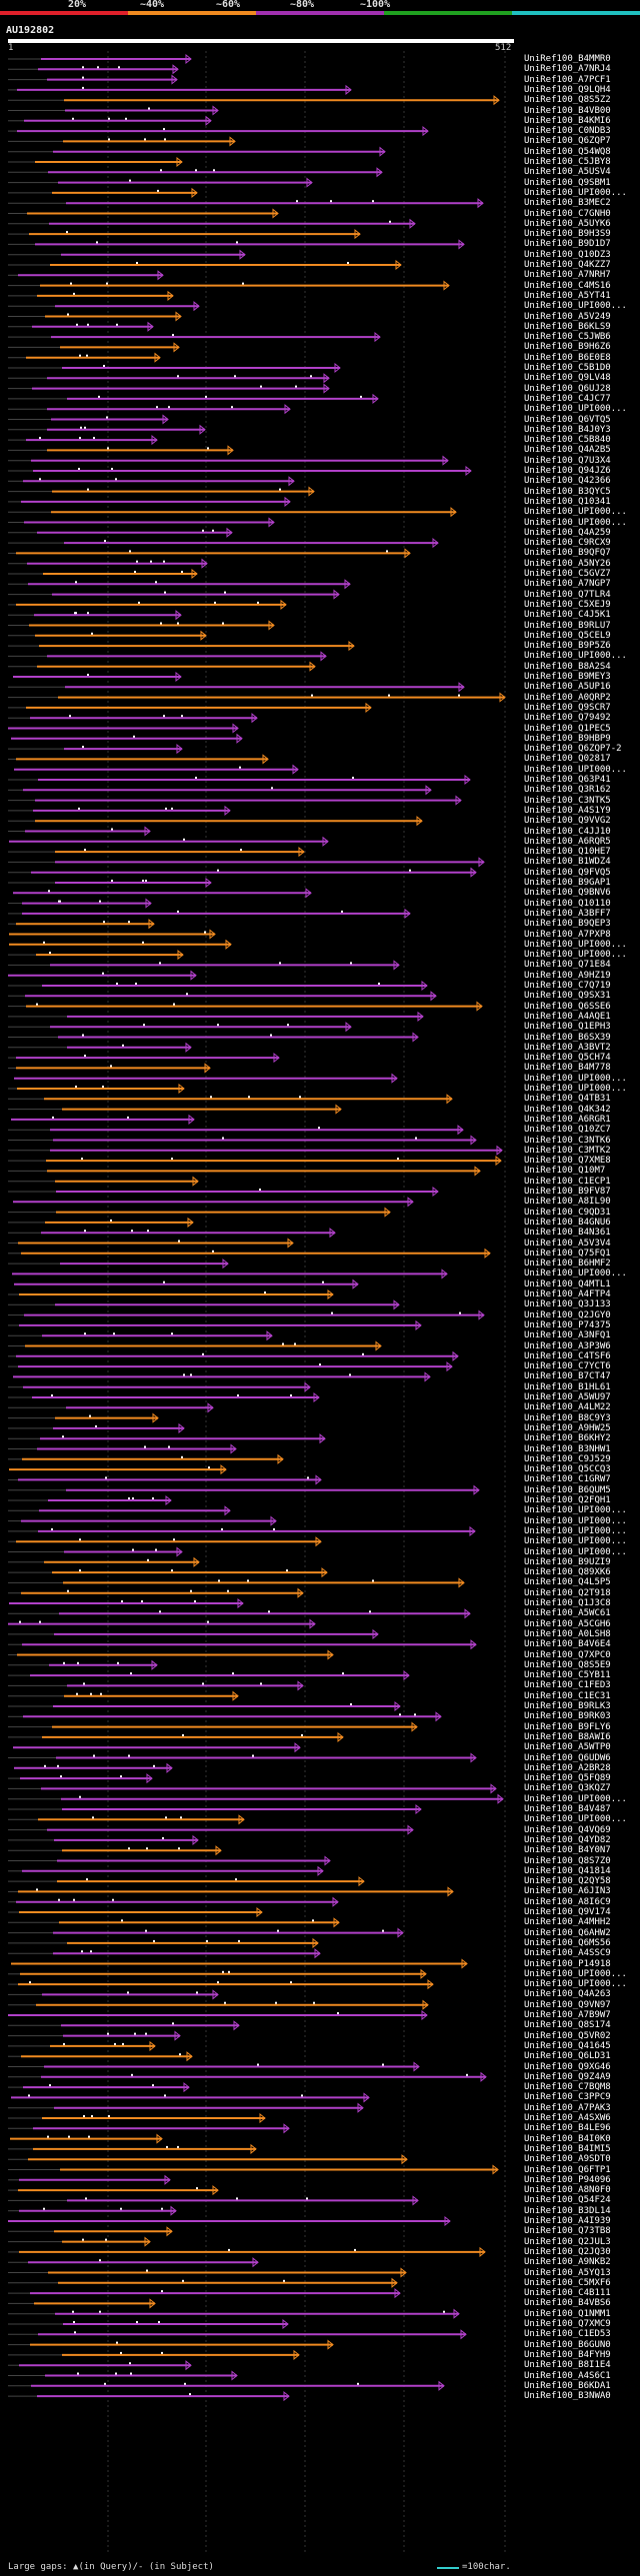 The image size is (640, 2576). I want to click on hit-name-link: UniRef100_B8AWI6, so click(567, 1737).